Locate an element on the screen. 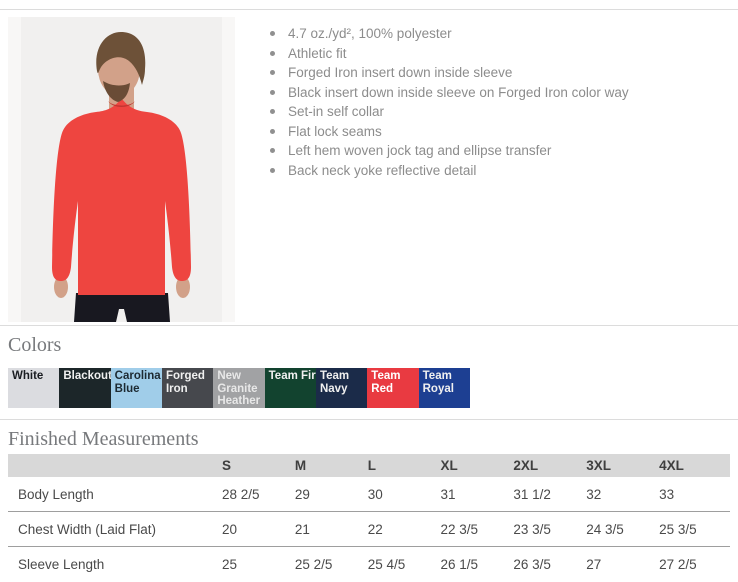  feature-item: 4.7 oz./yd², 100% polyester is located at coordinates (496, 34).